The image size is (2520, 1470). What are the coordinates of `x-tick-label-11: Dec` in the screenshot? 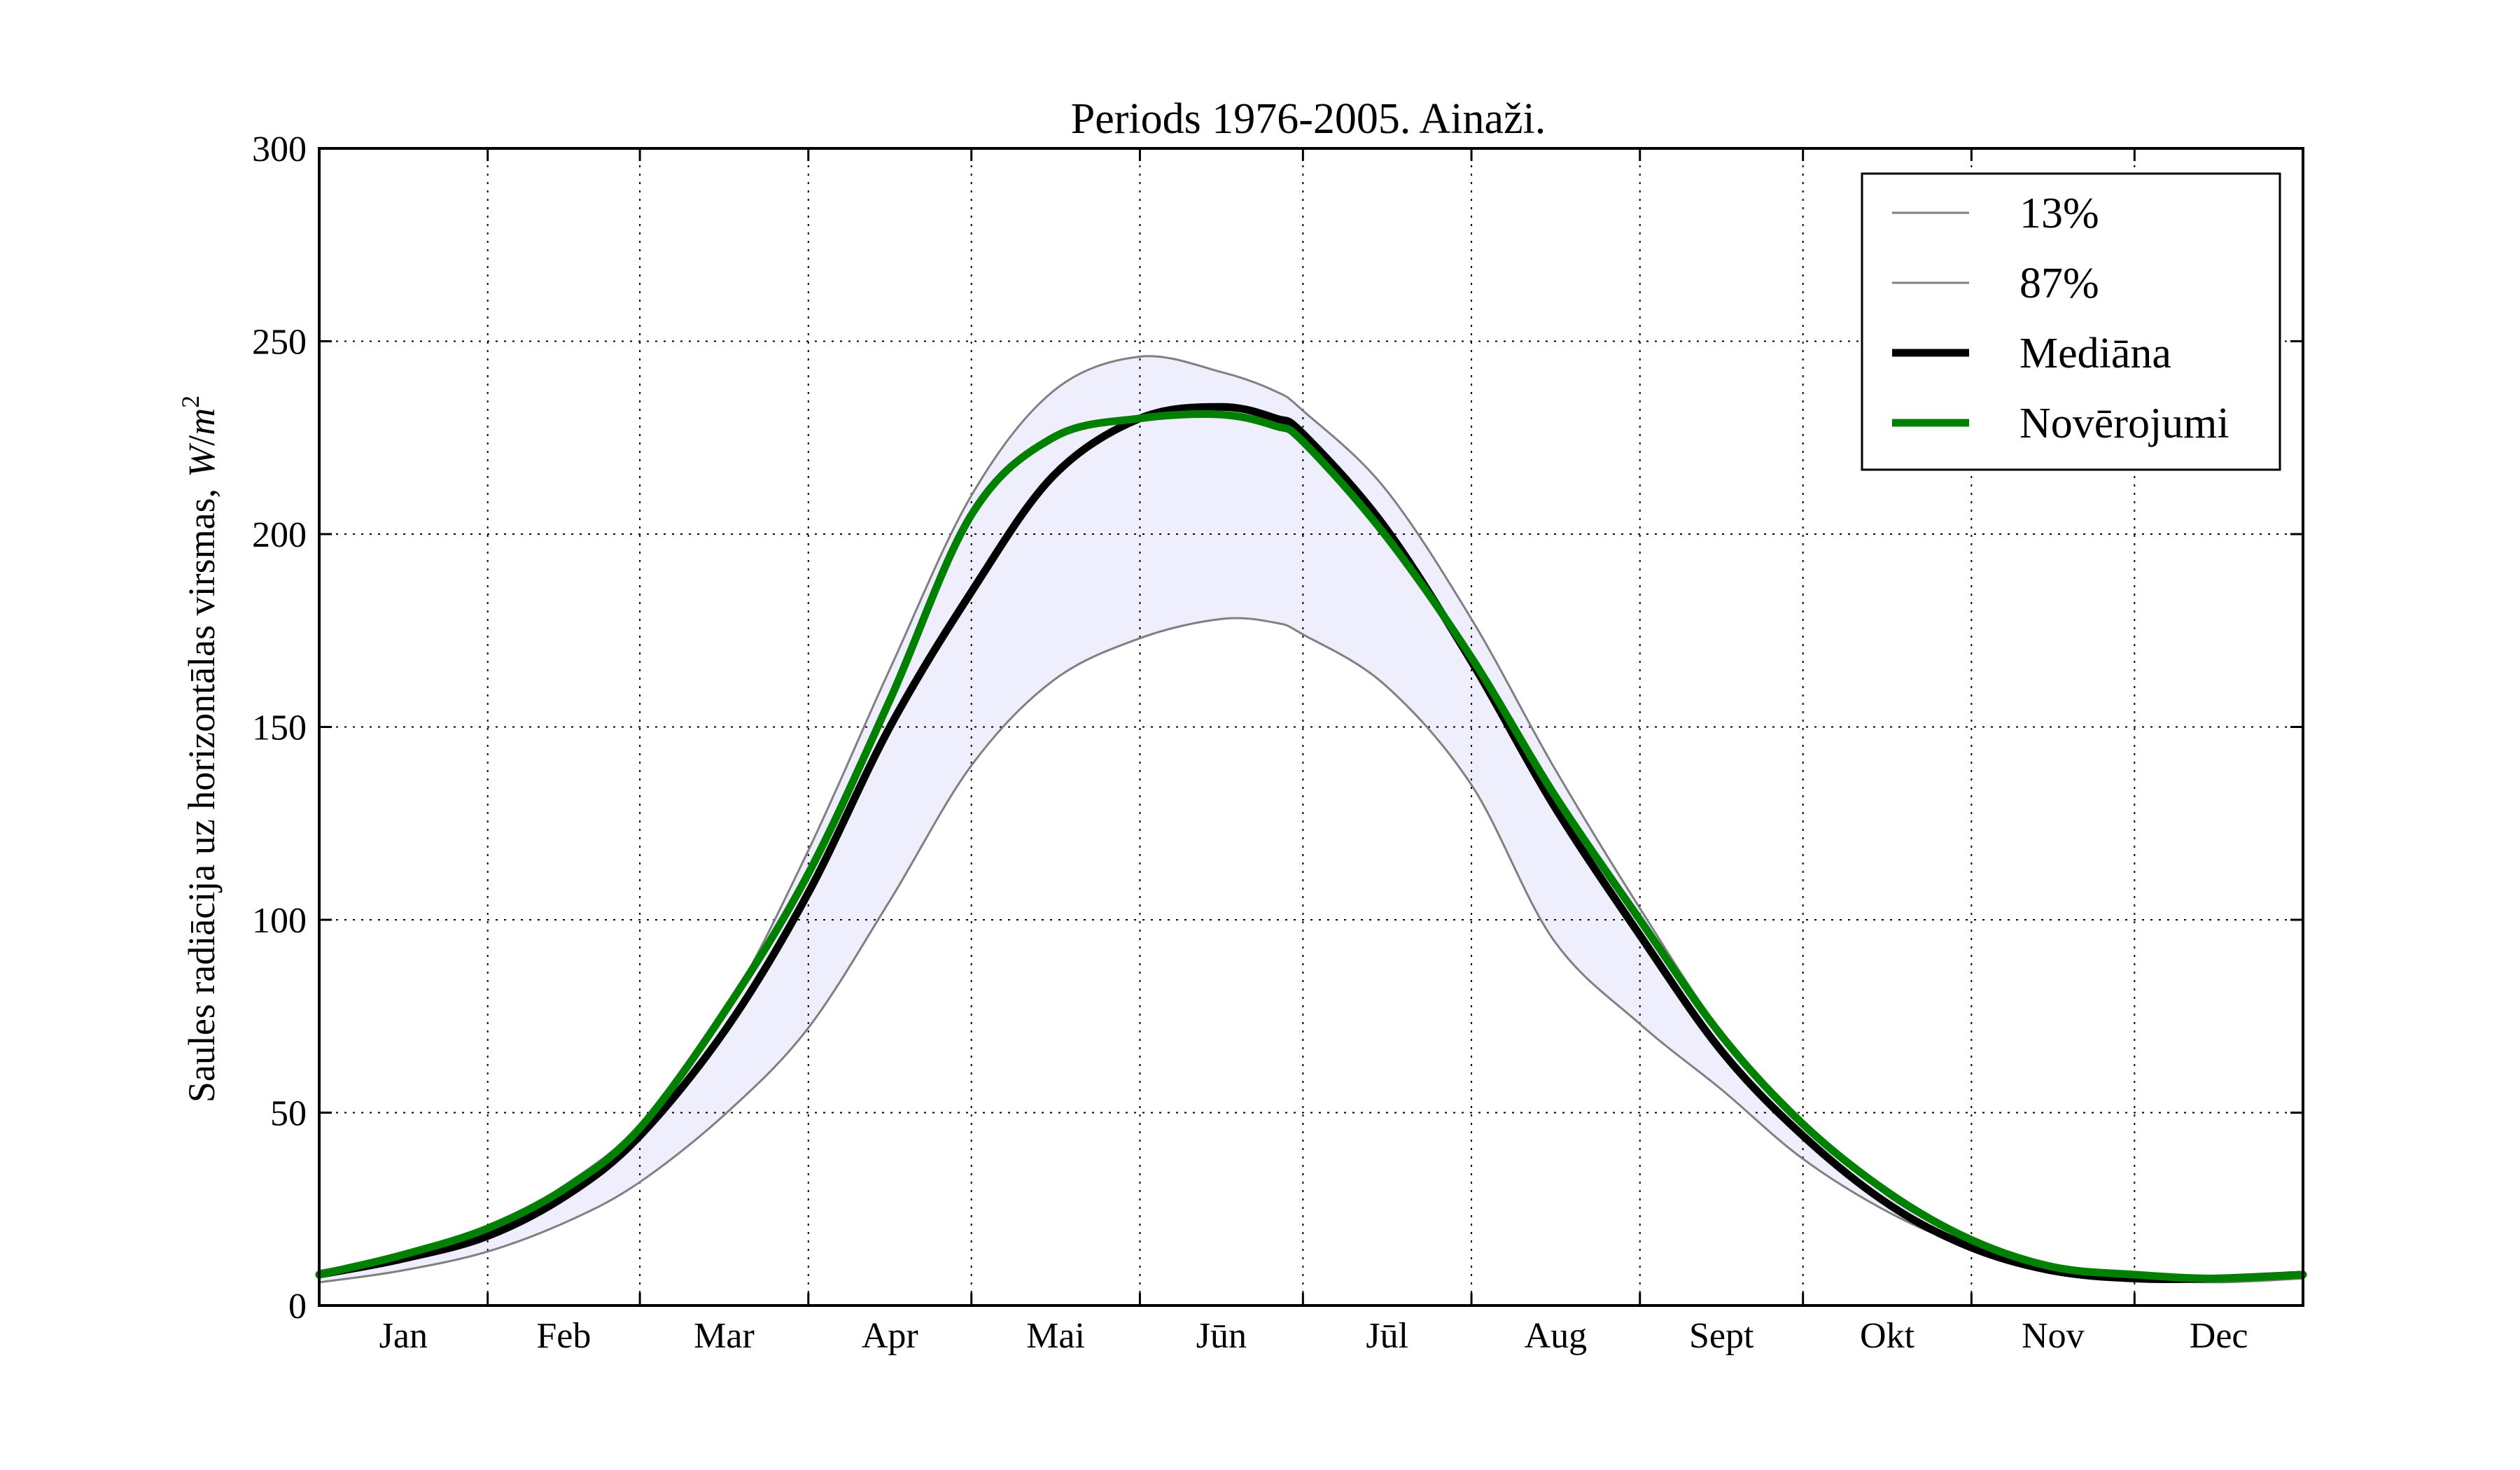 It's located at (2219, 1336).